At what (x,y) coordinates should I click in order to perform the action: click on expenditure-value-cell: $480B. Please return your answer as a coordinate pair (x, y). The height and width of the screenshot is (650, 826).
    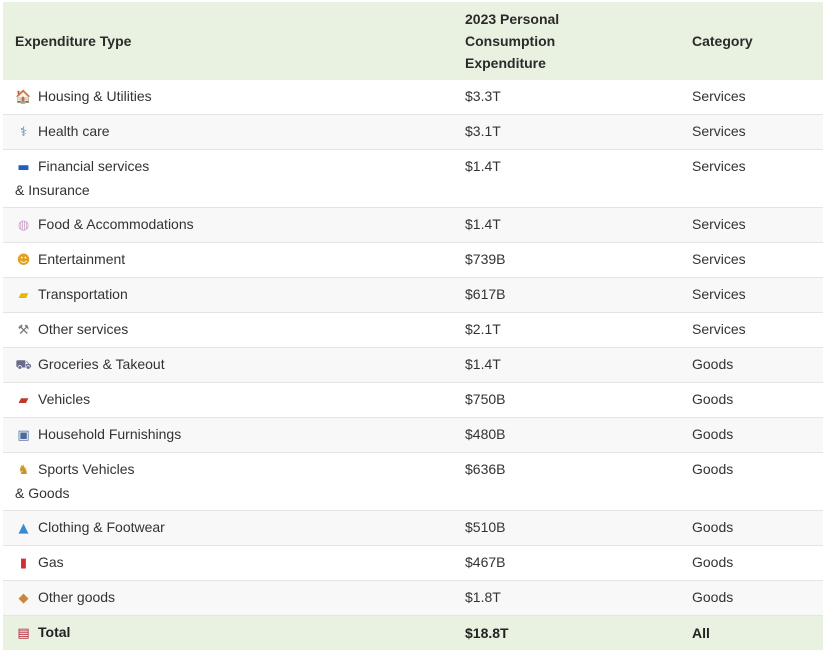
    Looking at the image, I should click on (566, 435).